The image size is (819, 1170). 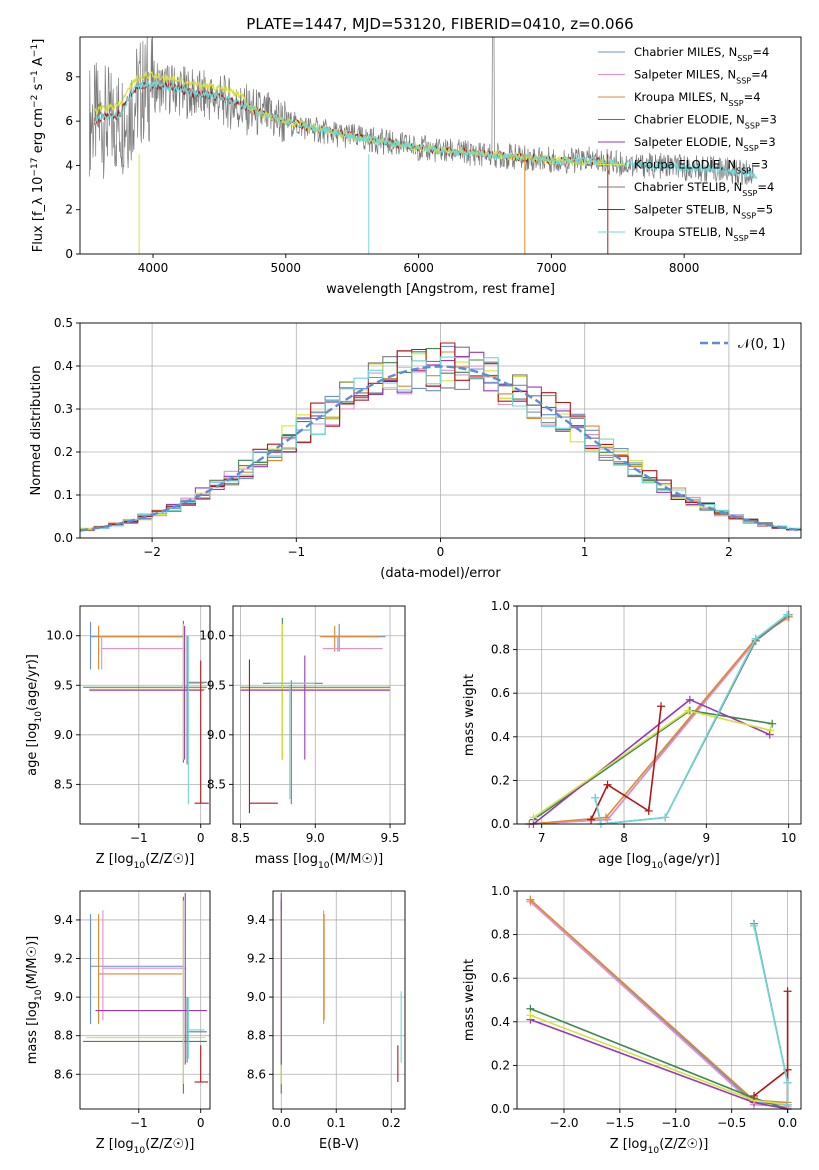 What do you see at coordinates (551, 268) in the screenshot?
I see `x-tick-label: 7000` at bounding box center [551, 268].